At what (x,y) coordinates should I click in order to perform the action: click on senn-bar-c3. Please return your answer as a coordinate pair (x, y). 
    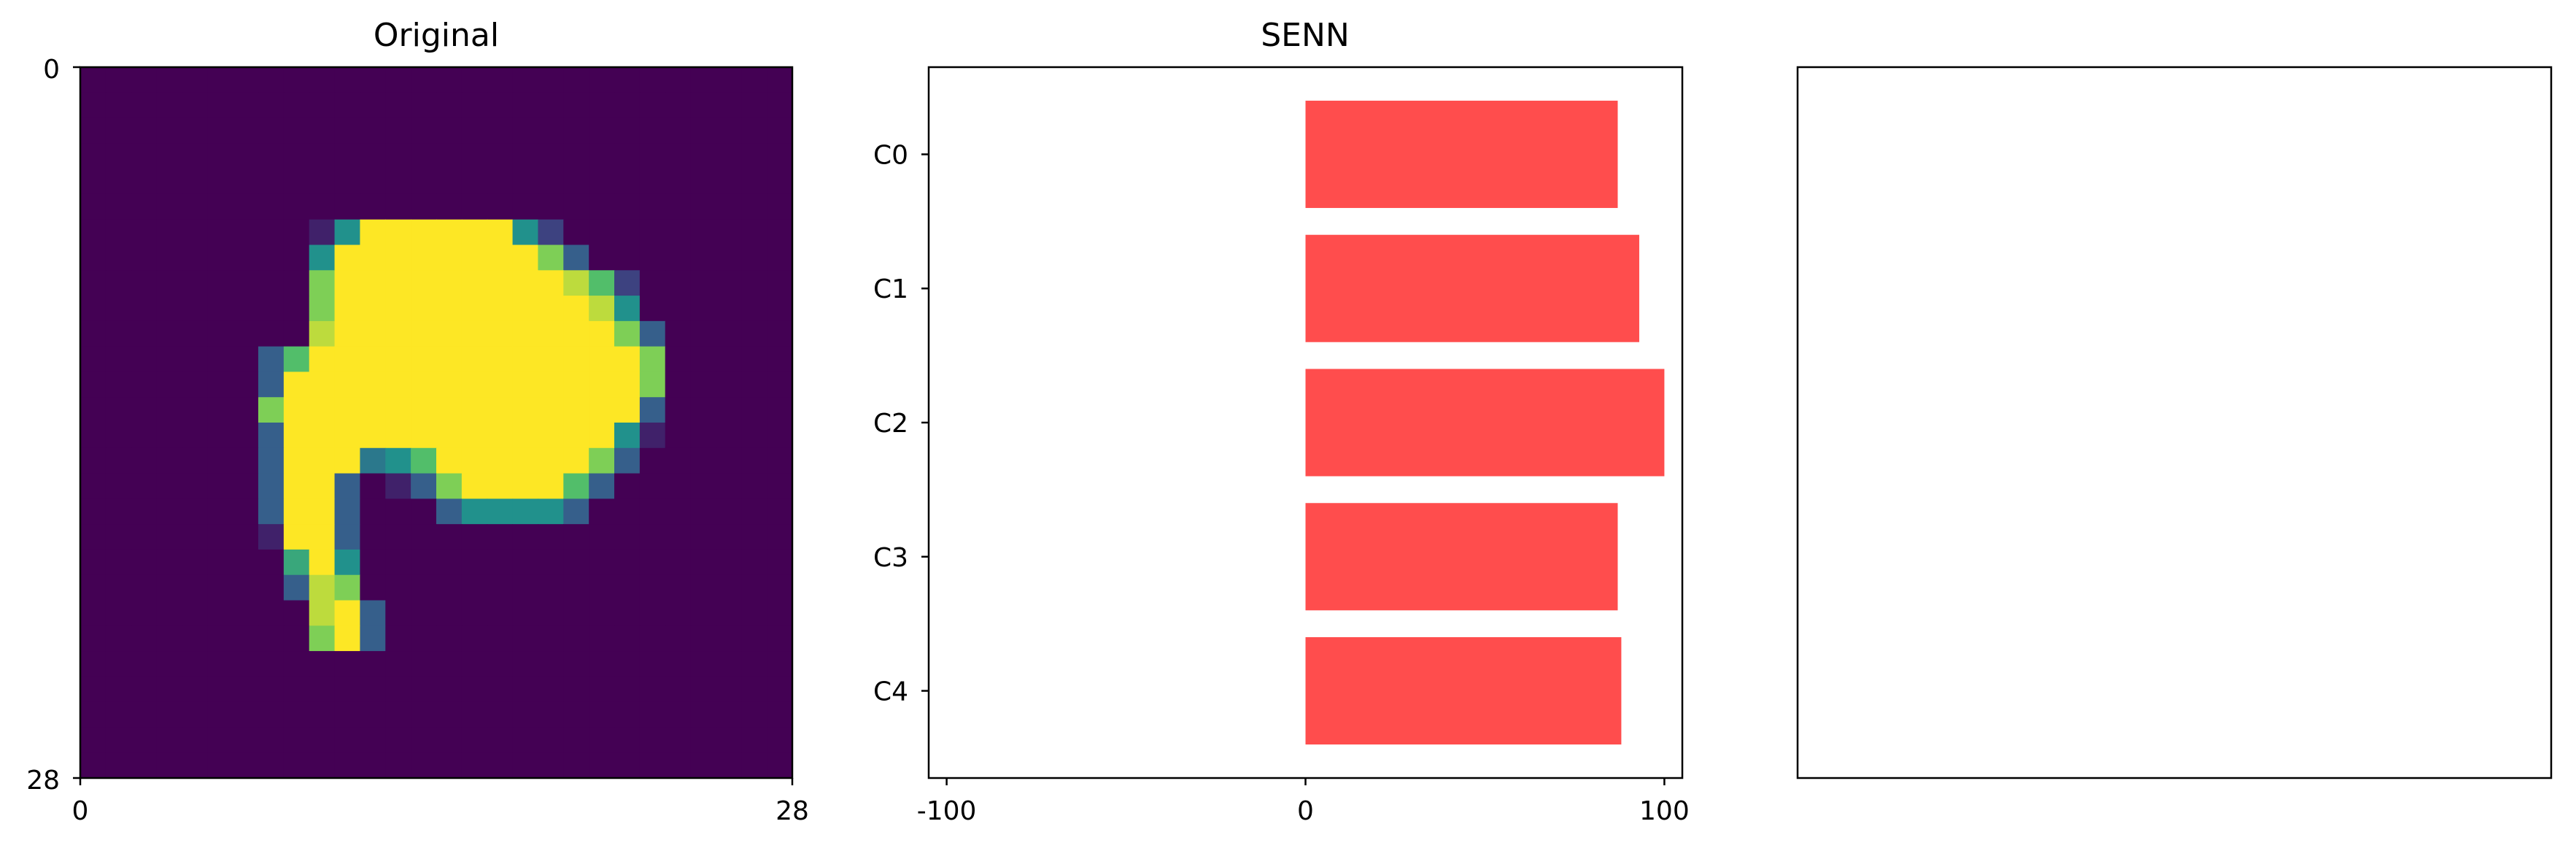
    Looking at the image, I should click on (1461, 557).